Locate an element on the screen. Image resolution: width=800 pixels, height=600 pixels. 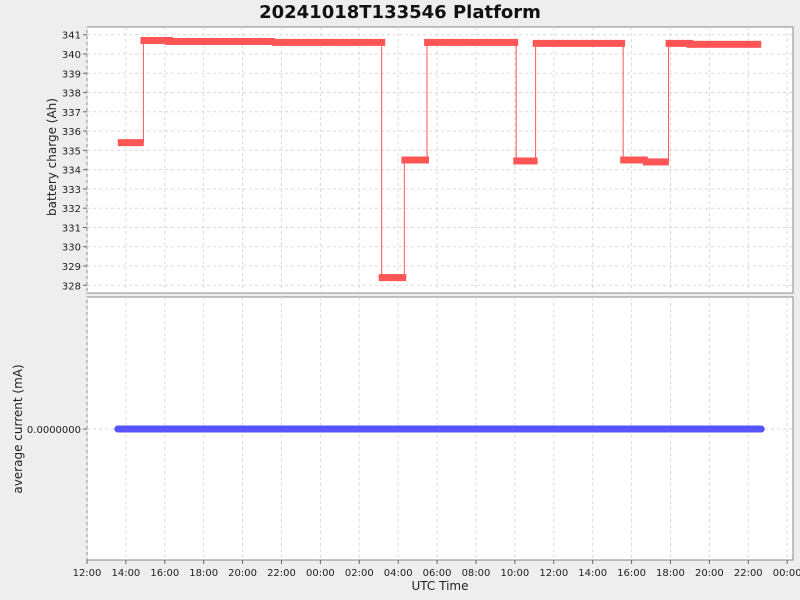
x-tick-label: 02:00 is located at coordinates (359, 573).